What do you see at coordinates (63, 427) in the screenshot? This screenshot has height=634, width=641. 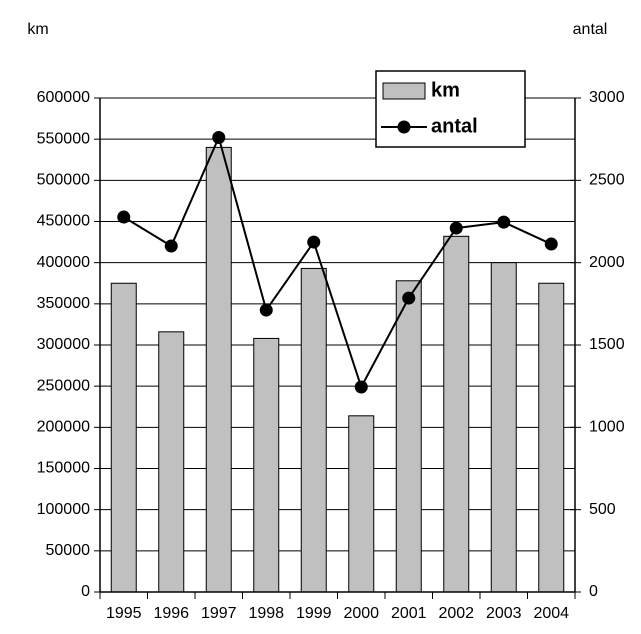 I see `y-tick-label: 200000` at bounding box center [63, 427].